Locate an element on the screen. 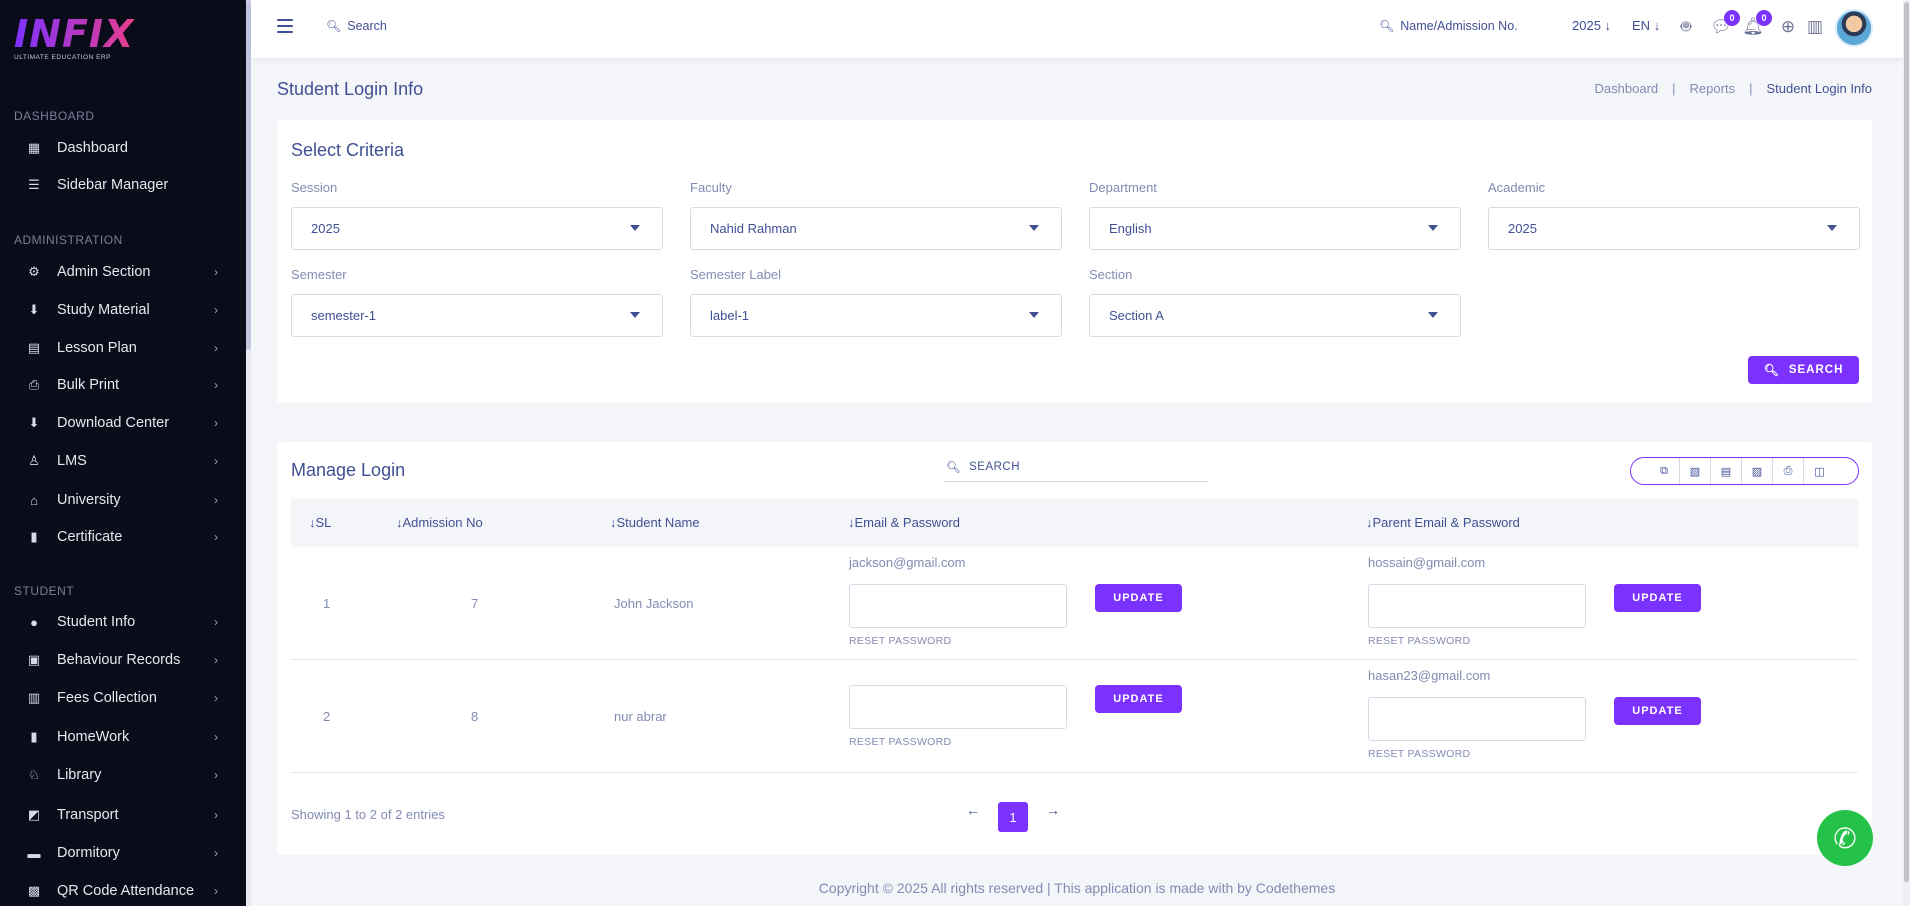 The height and width of the screenshot is (906, 1910). sidebar-item-label: Certificate is located at coordinates (90, 537).